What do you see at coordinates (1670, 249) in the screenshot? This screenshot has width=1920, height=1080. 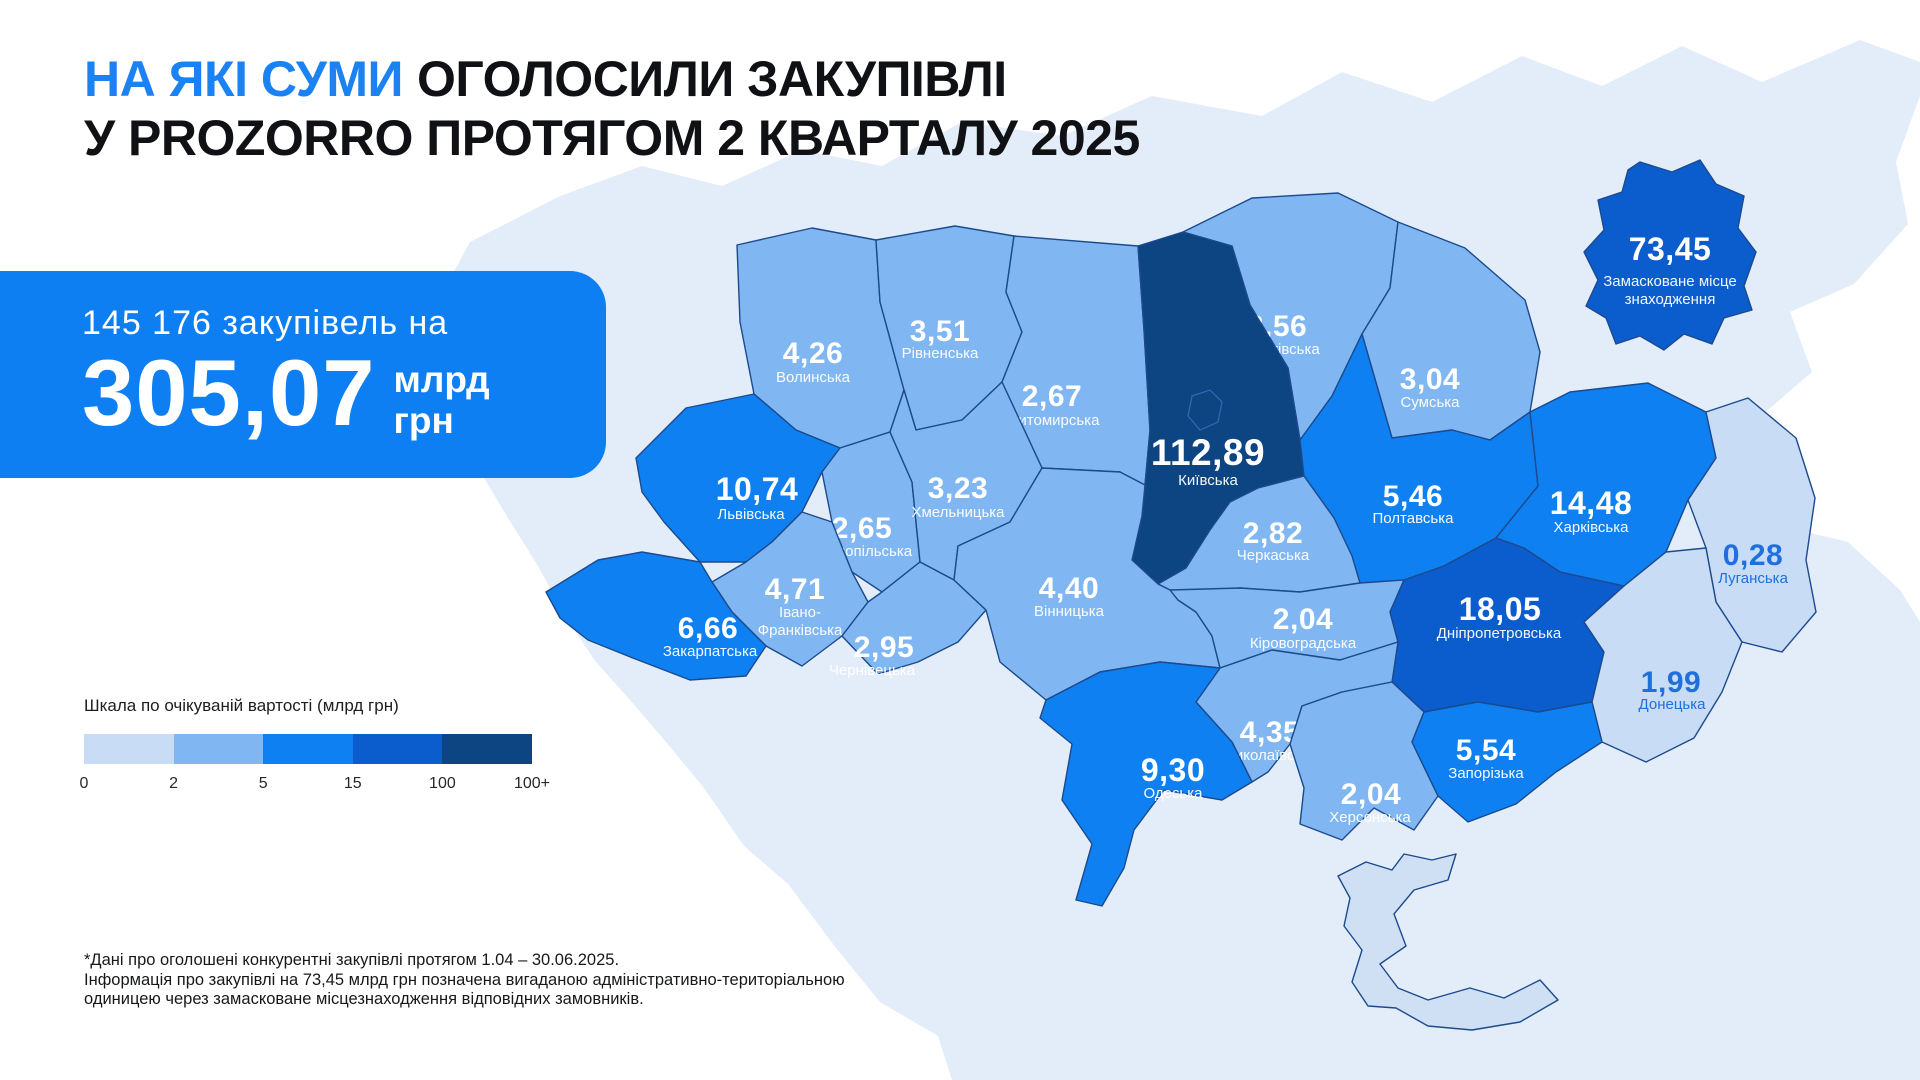 I see `region-value: 73,45` at bounding box center [1670, 249].